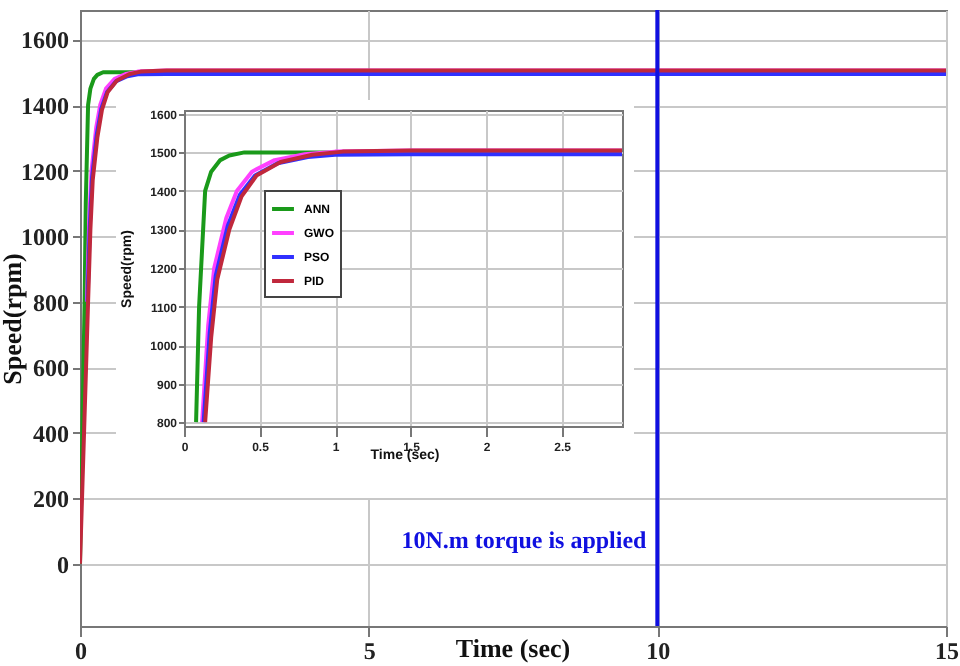  Describe the element at coordinates (81, 651) in the screenshot. I see `x-tick-label: 0` at that location.